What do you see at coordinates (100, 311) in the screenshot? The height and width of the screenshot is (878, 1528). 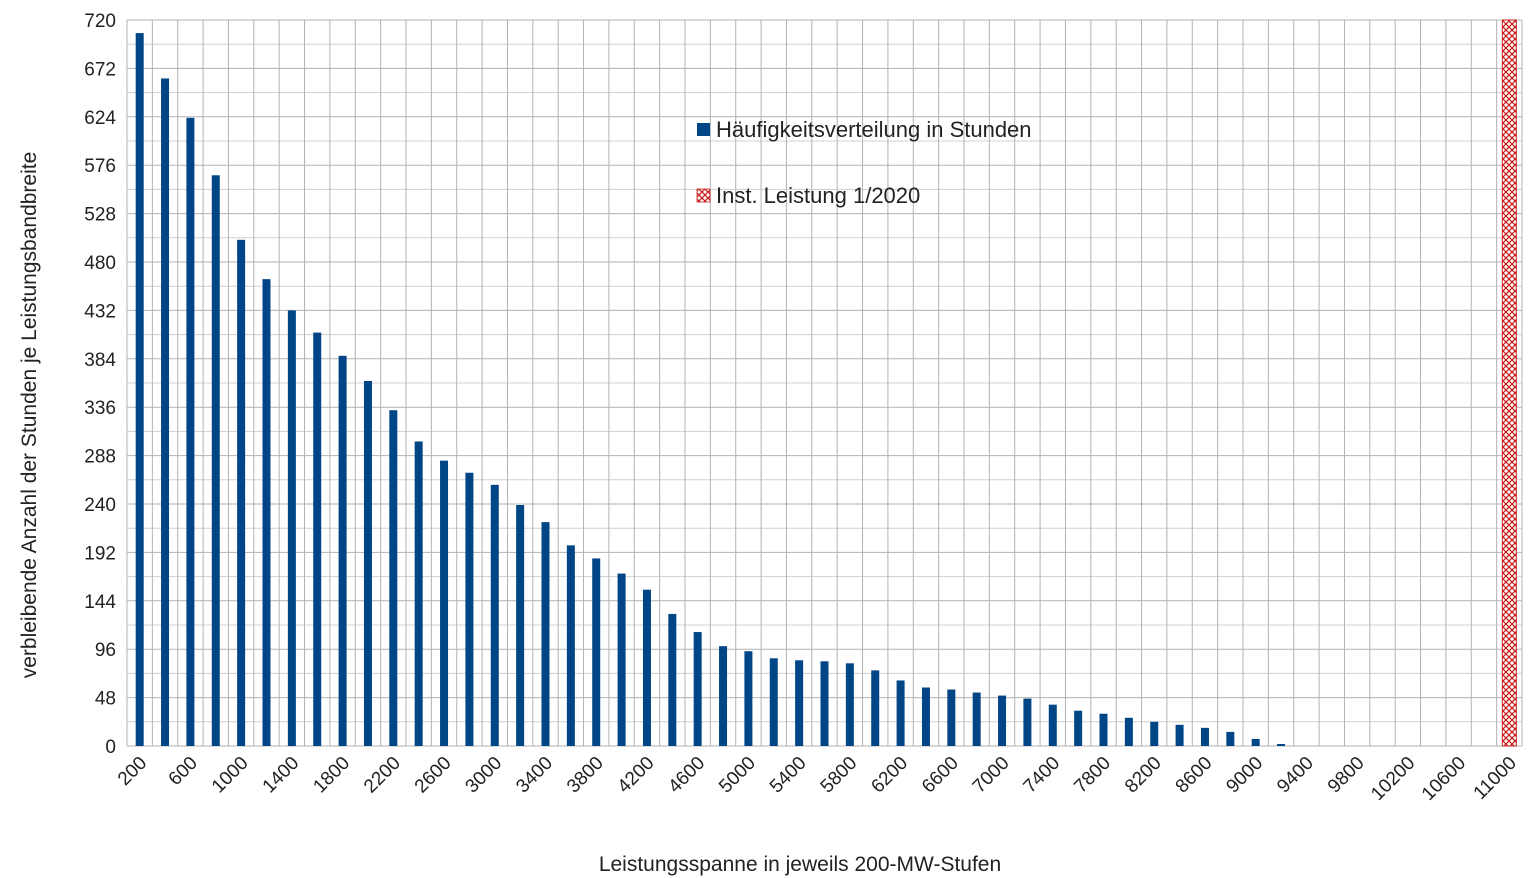 I see `y-tick-label: 432` at bounding box center [100, 311].